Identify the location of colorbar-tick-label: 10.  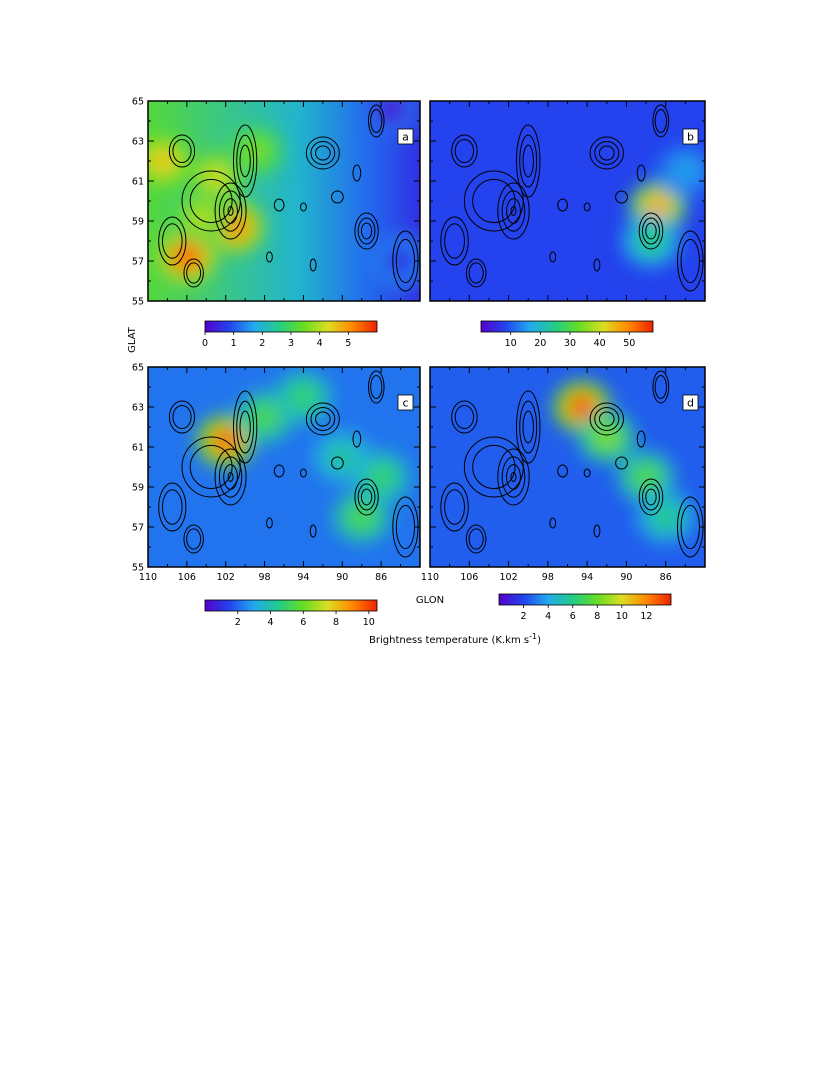
(622, 616).